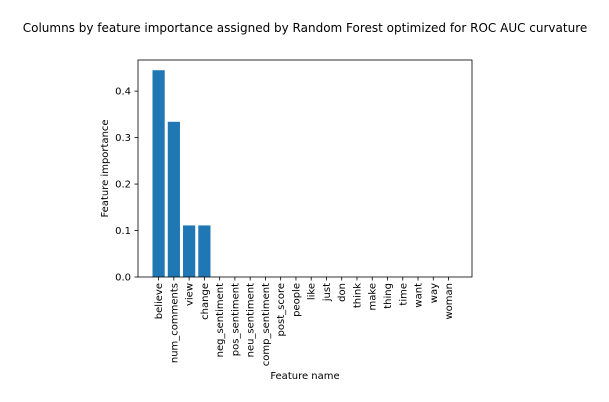  I want to click on x-tick-label: like, so click(312, 291).